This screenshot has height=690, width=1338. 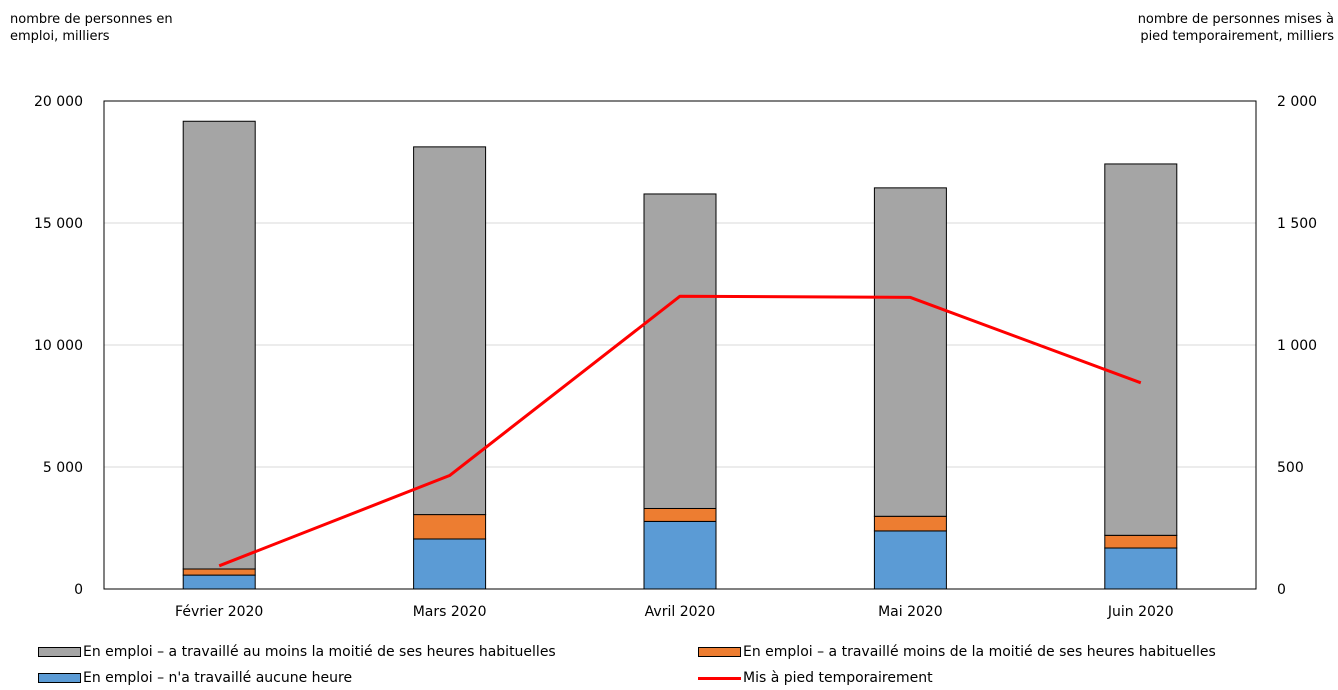 I want to click on y-tick-right-1: 500, so click(x=1290, y=468).